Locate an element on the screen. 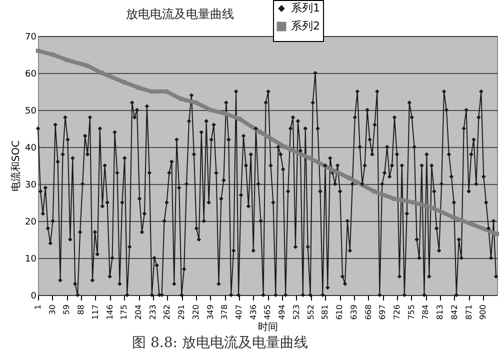 The width and height of the screenshot is (500, 355). x-tick-label: 175 is located at coordinates (124, 312).